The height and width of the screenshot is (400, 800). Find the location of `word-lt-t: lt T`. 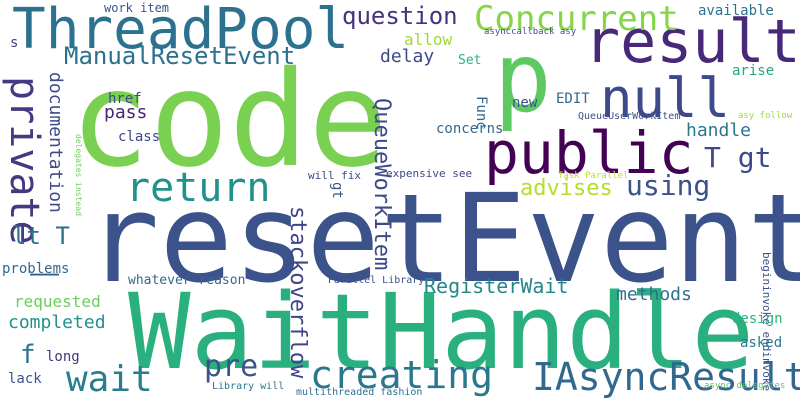

word-lt-t: lt T is located at coordinates (41, 236).